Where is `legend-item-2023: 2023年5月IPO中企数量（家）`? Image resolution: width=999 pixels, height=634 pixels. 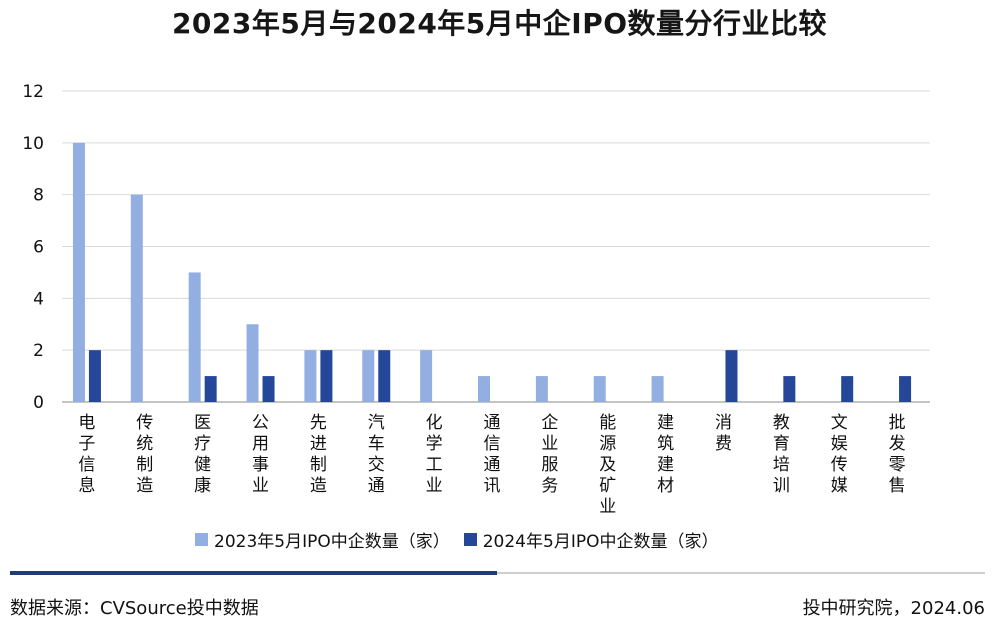
legend-item-2023: 2023年5月IPO中企数量（家） is located at coordinates (322, 539).